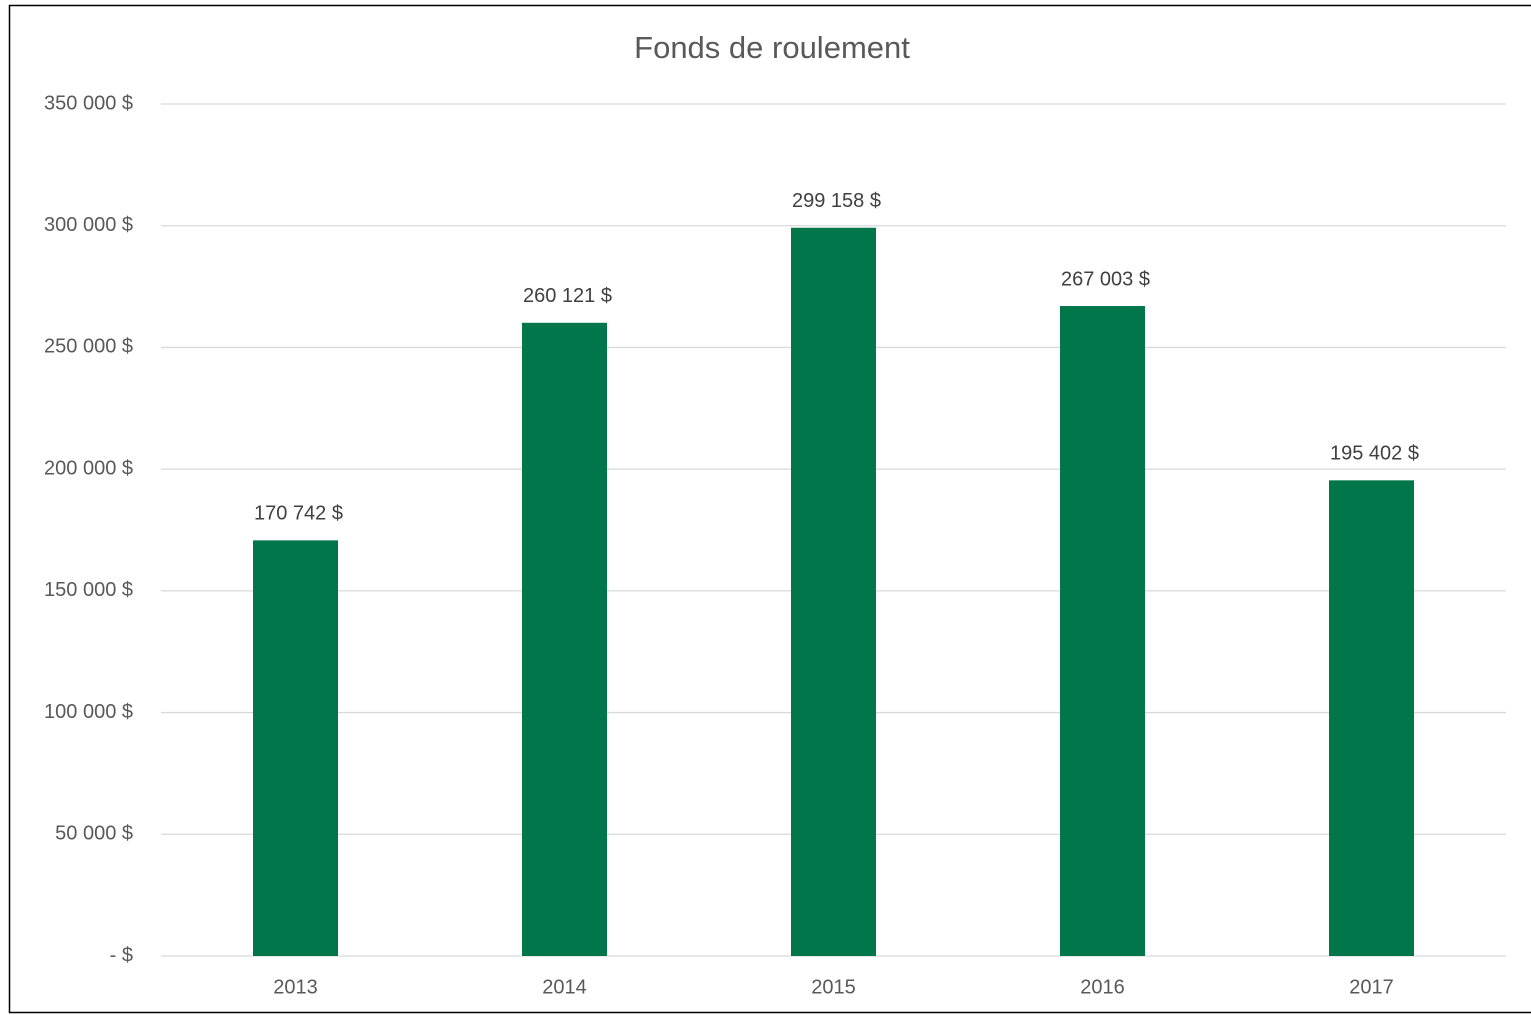 The image size is (1531, 1015). Describe the element at coordinates (88, 103) in the screenshot. I see `y-tick-label: 350 000 $` at that location.